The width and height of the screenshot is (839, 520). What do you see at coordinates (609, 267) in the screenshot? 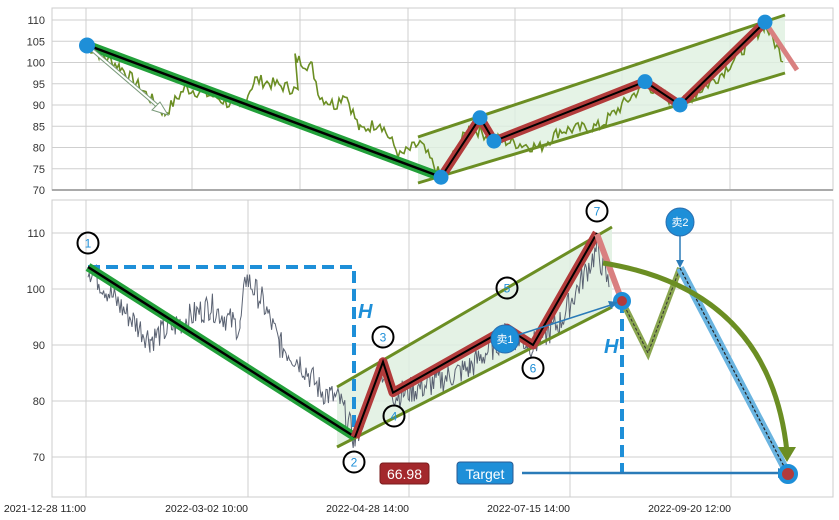
I see `bottom-breakout-segment` at bounding box center [609, 267].